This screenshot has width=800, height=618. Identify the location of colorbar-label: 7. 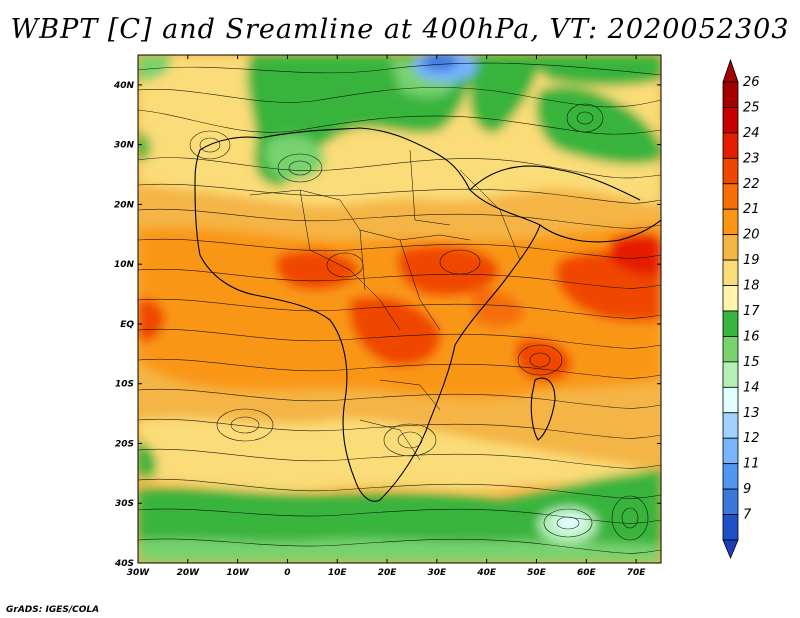
(747, 515).